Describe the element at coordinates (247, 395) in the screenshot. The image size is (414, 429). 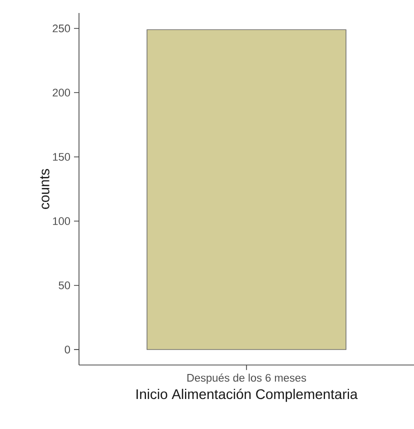
I see `x-axis-title: Inicio Alimentación Complementaria` at that location.